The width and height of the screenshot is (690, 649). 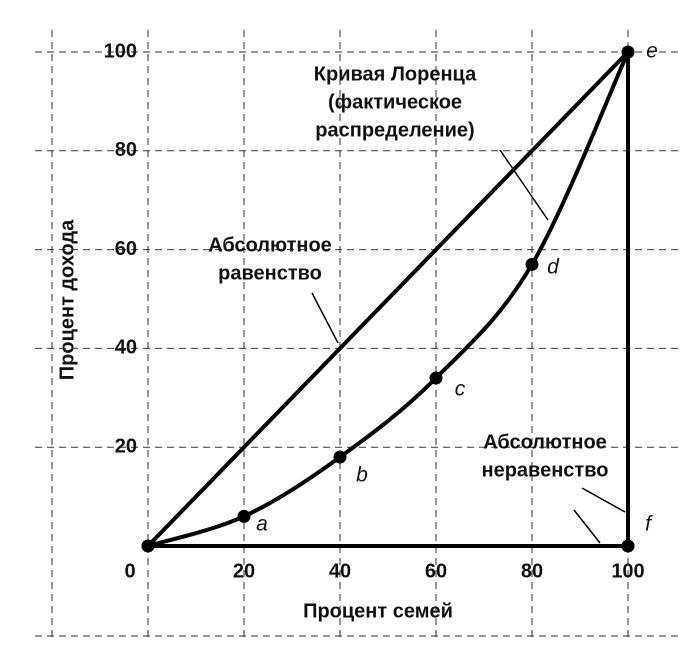 What do you see at coordinates (532, 571) in the screenshot?
I see `x-tick-label: 80` at bounding box center [532, 571].